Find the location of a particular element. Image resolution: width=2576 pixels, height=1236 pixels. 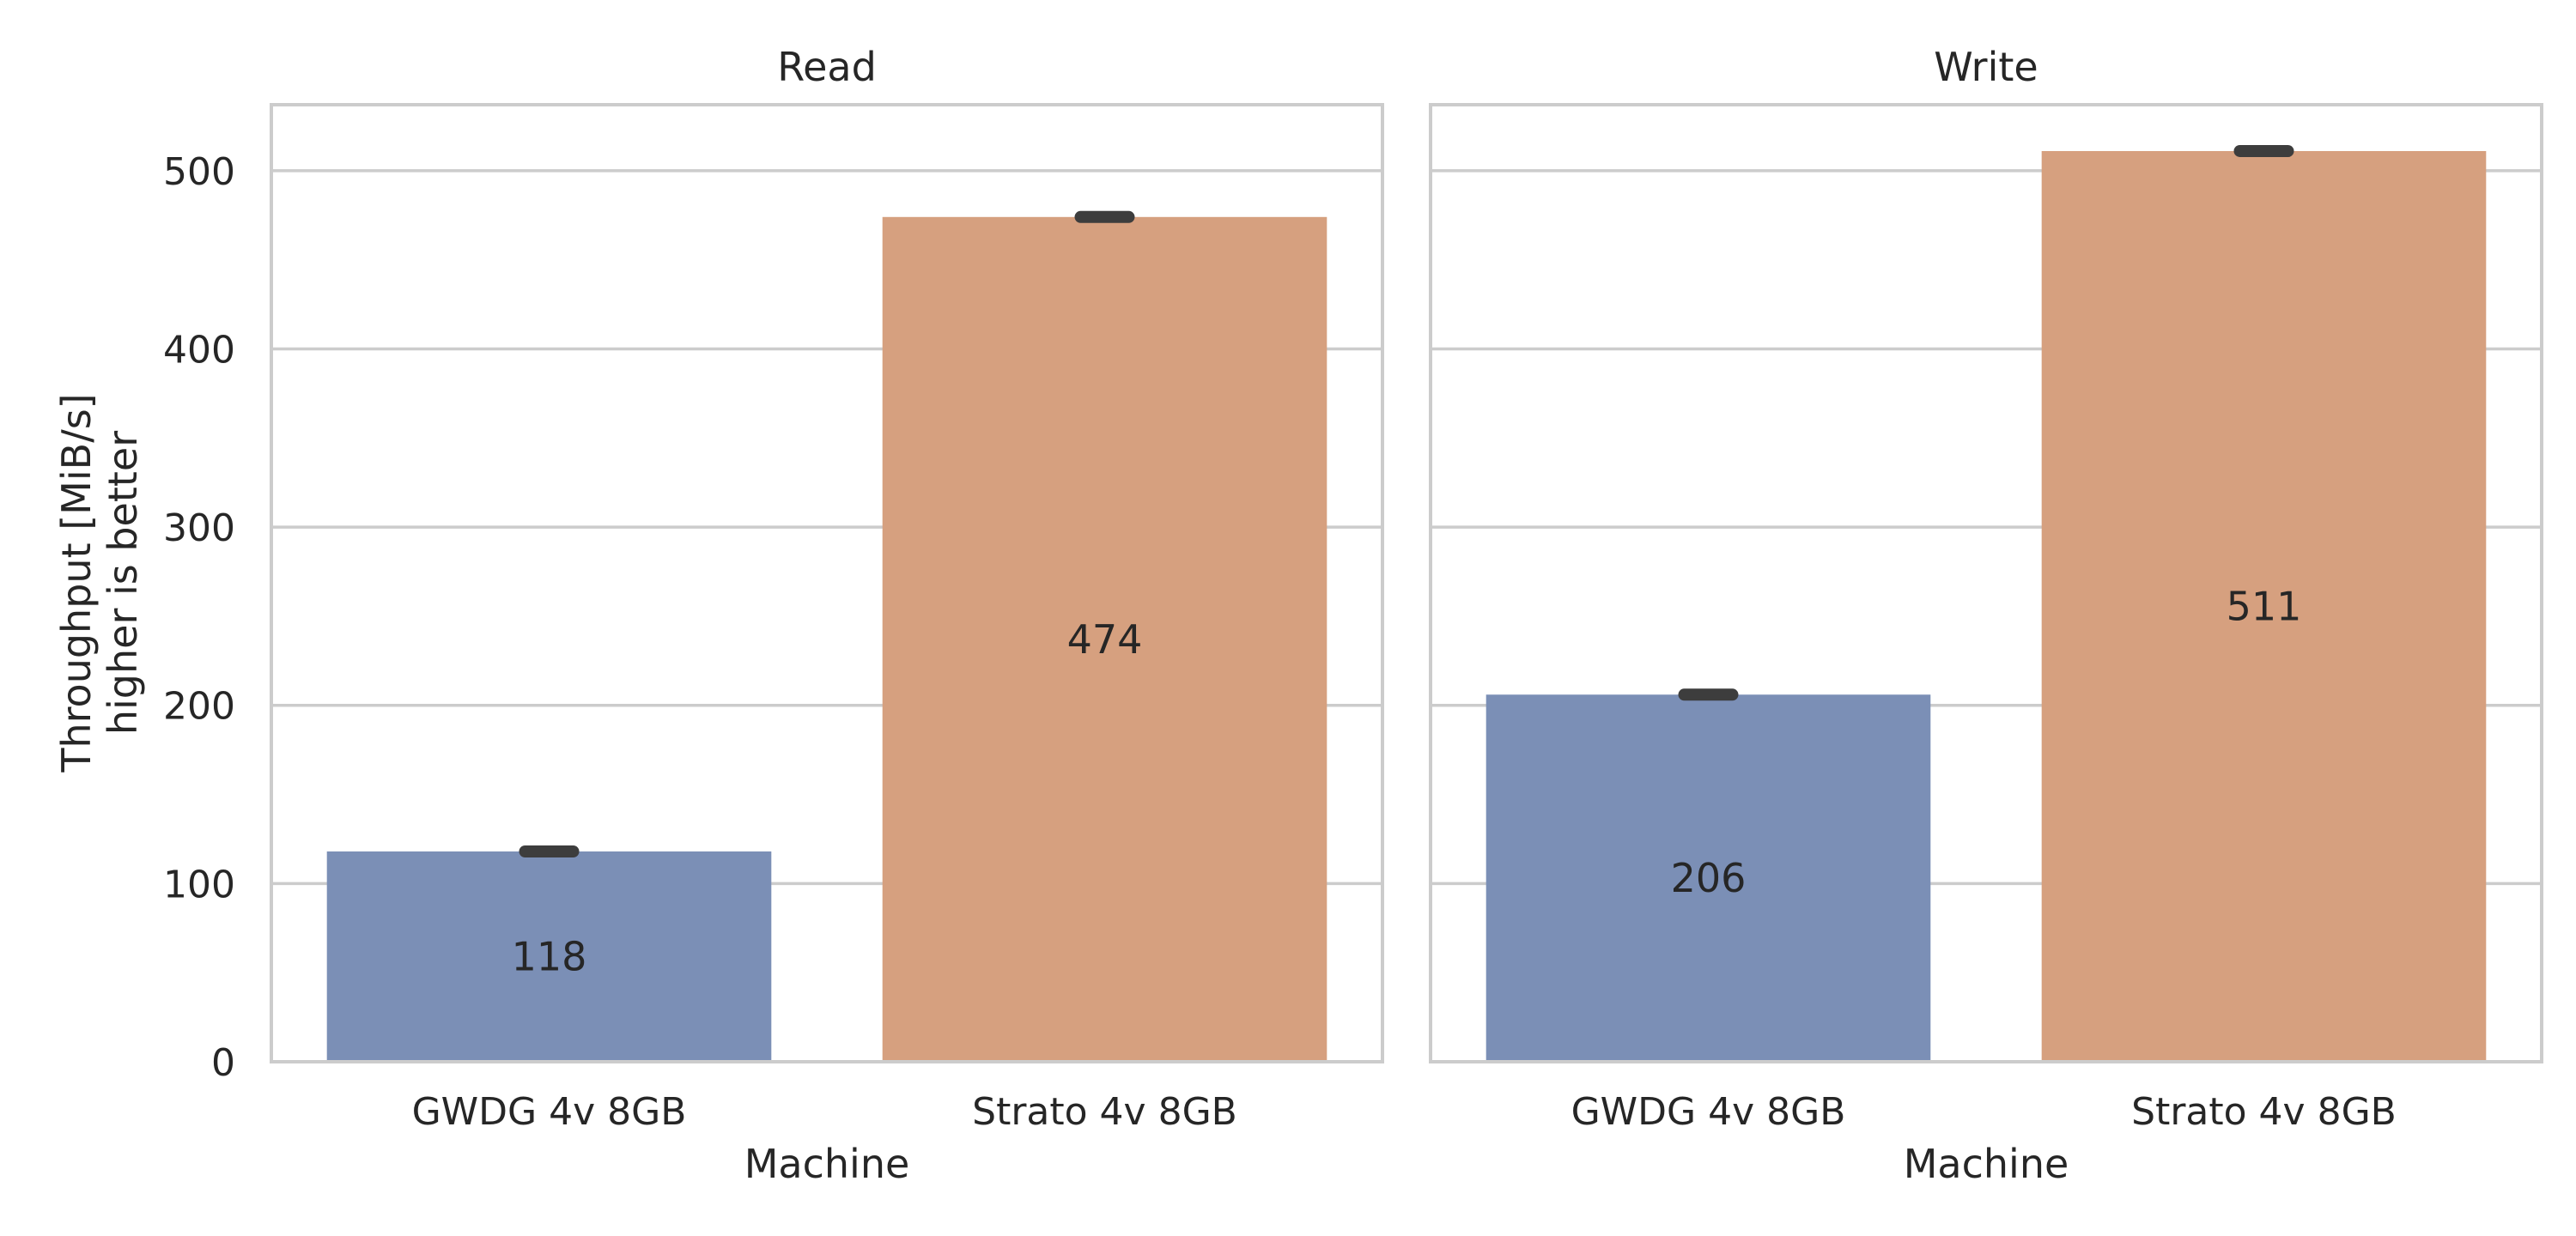

y-axis-label-line: Throughput [MiB/s] is located at coordinates (77, 582).